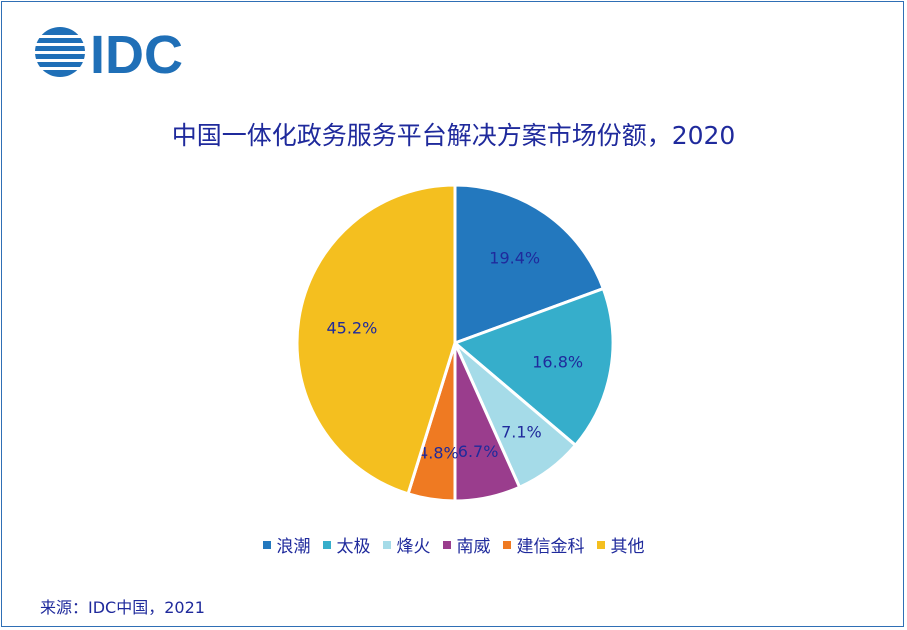 The width and height of the screenshot is (907, 630). I want to click on legend-label: 建信金科, so click(550, 547).